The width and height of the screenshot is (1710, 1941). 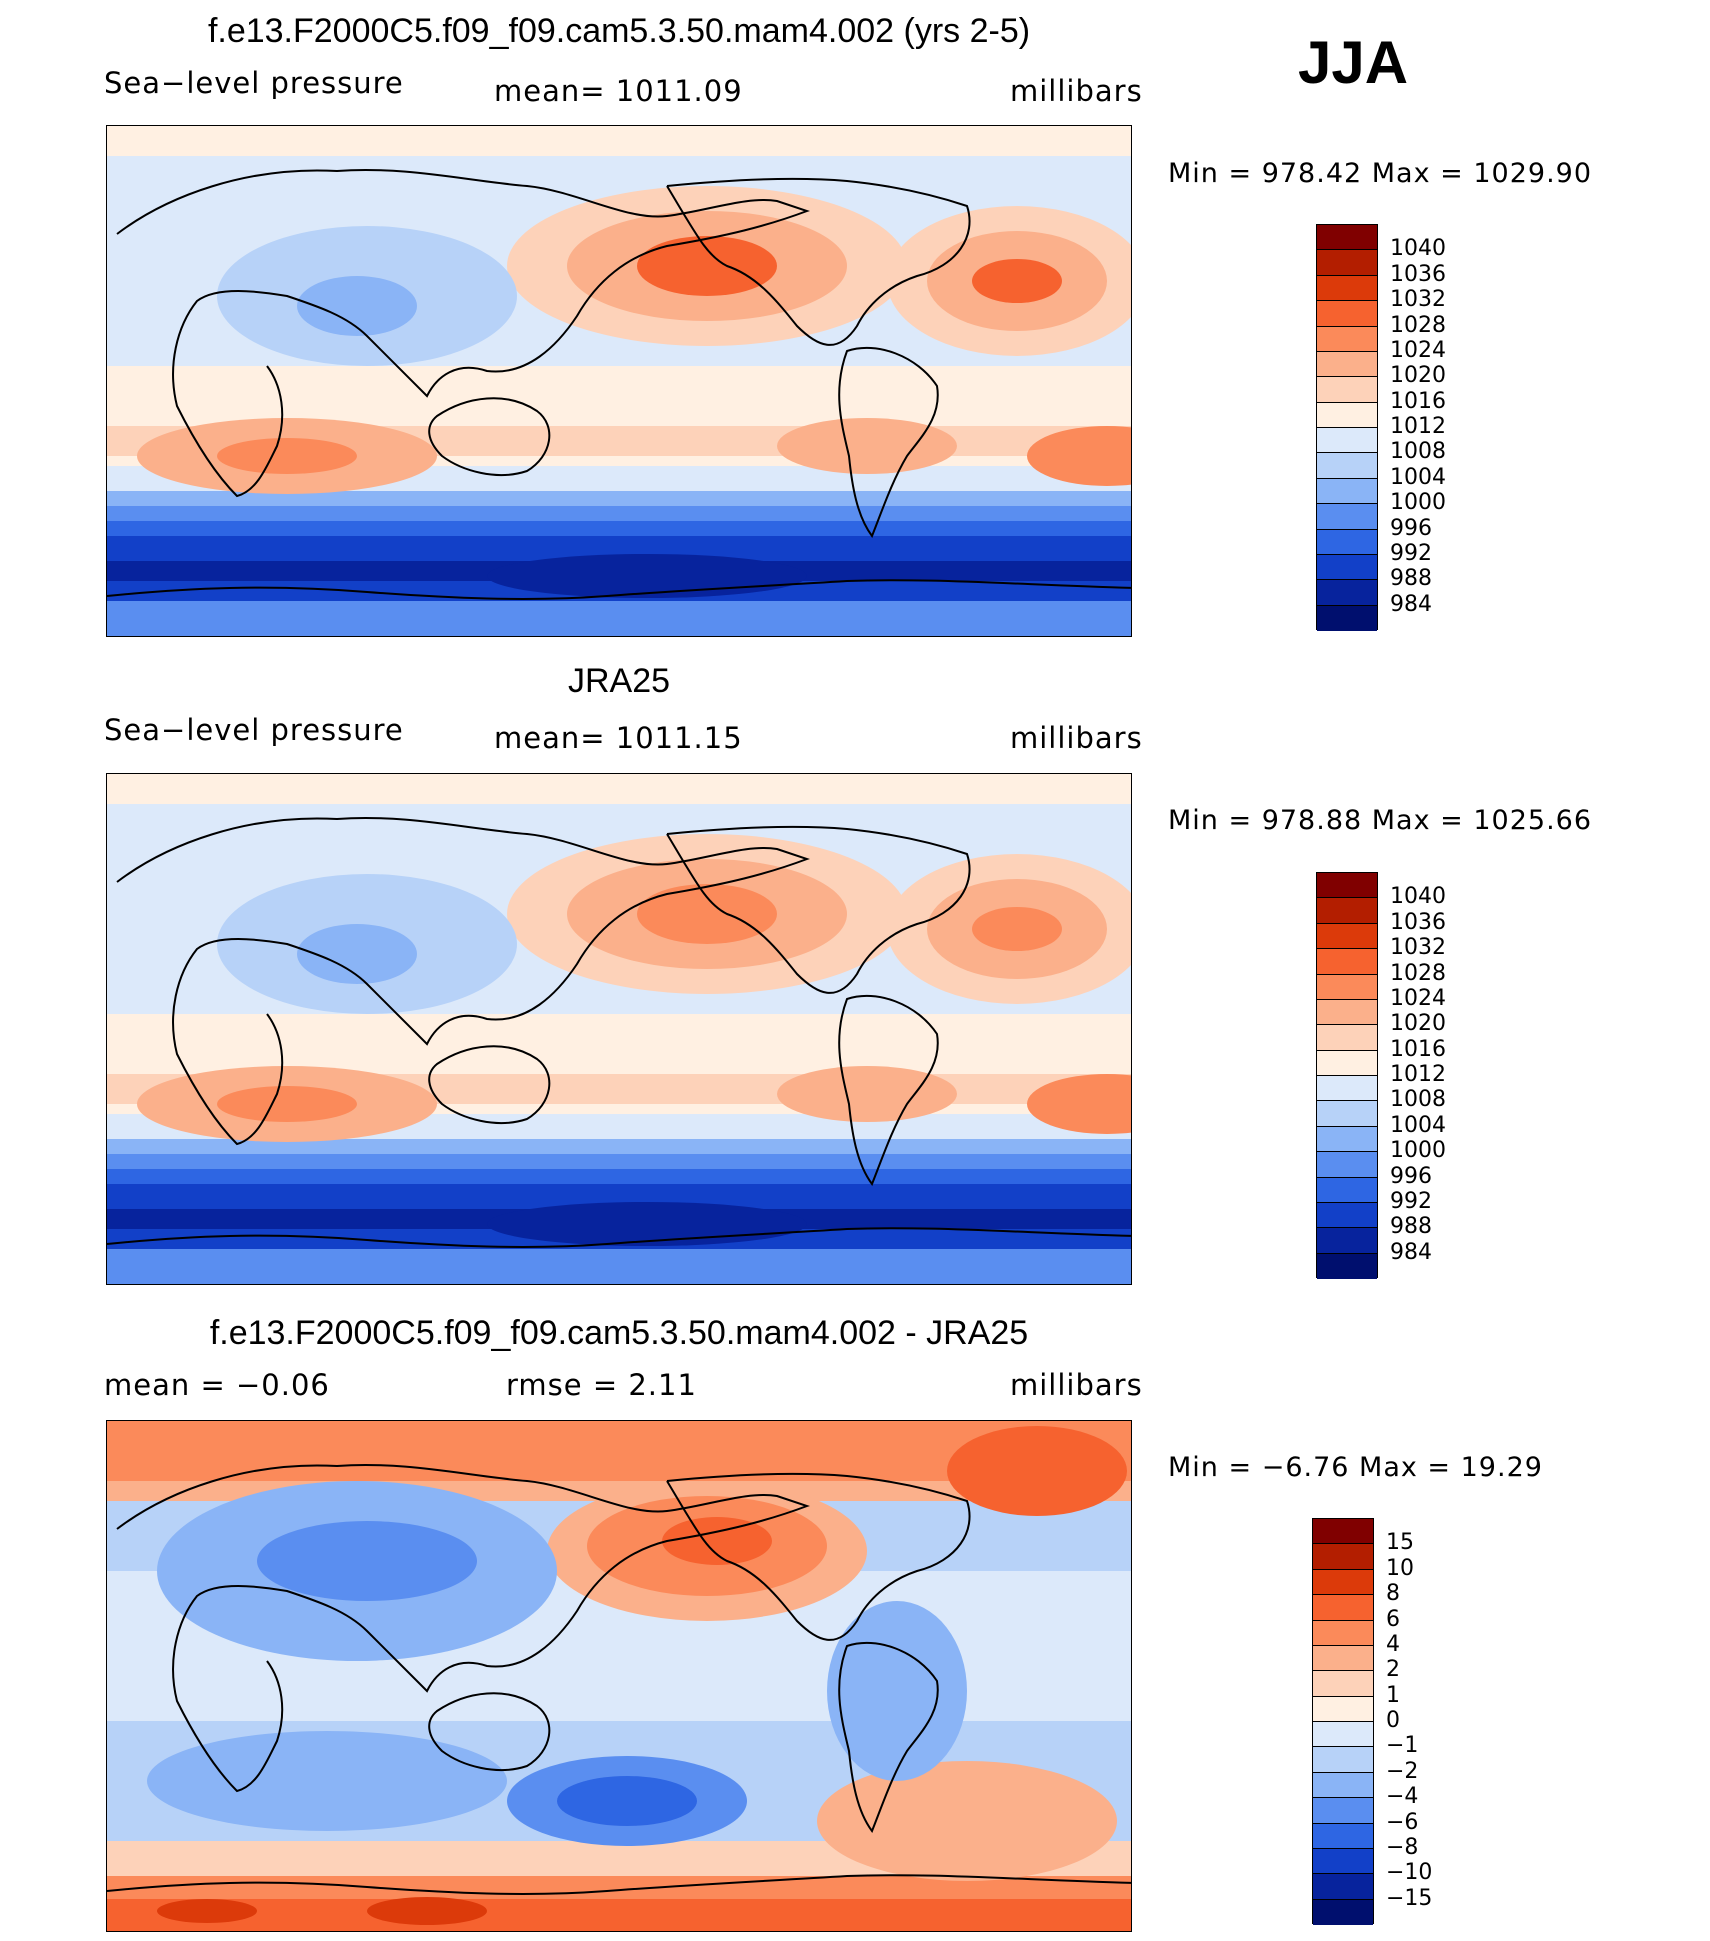 I want to click on colorbar-tick-label: 984, so click(x=1411, y=1252).